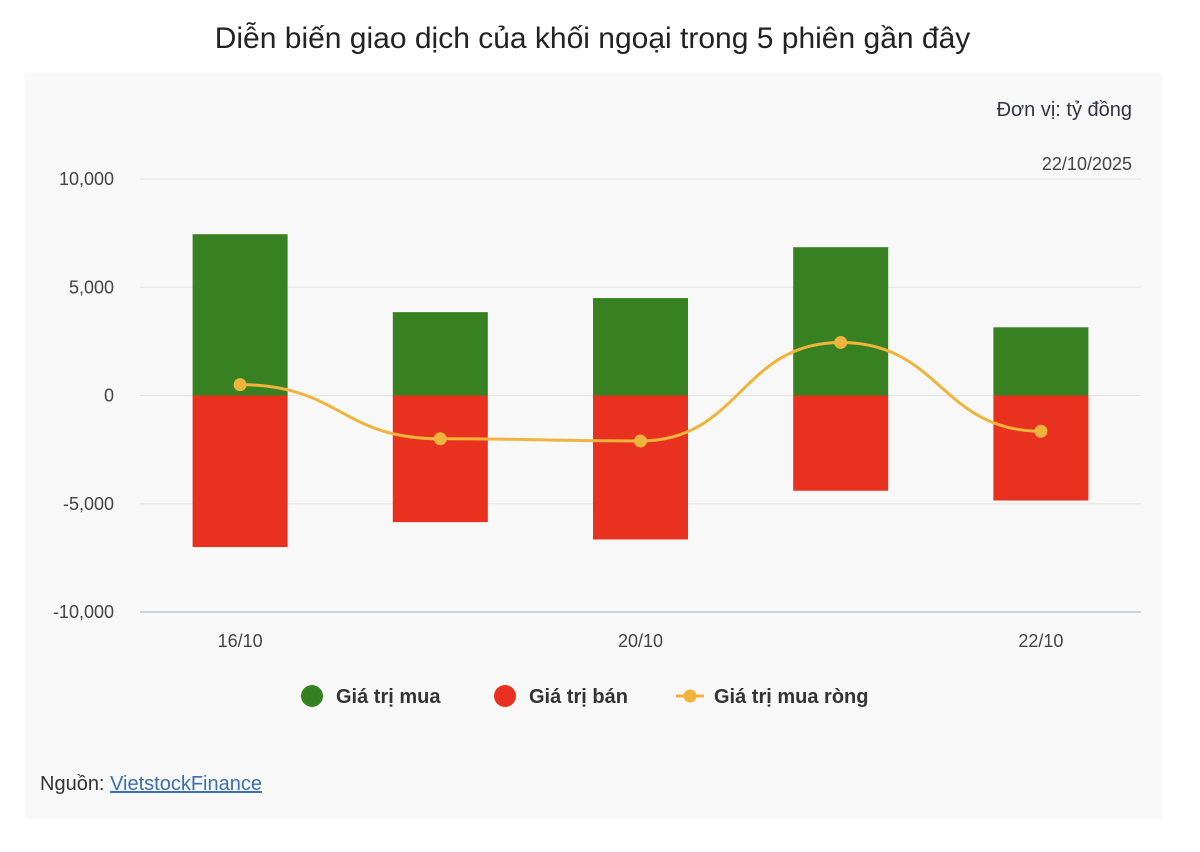  I want to click on unit-label: Đơn vị: tỷ đồng, so click(1064, 110).